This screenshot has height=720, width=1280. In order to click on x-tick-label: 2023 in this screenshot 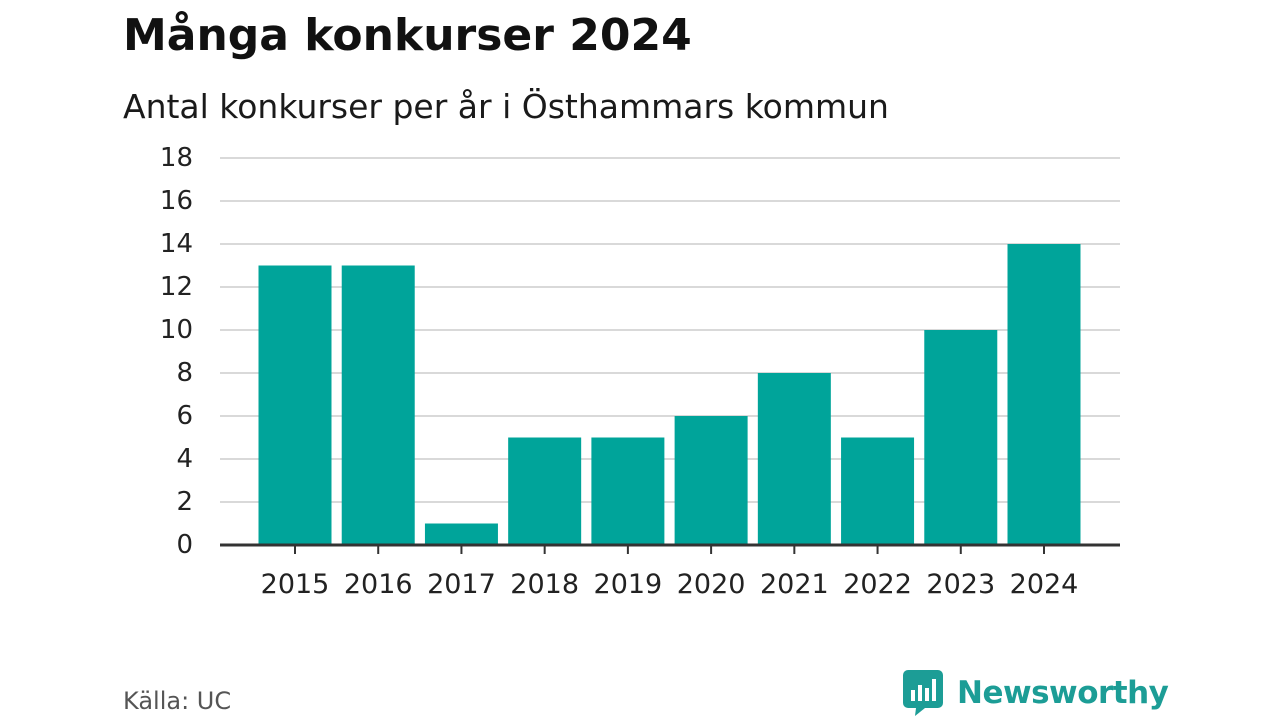, I will do `click(960, 584)`.